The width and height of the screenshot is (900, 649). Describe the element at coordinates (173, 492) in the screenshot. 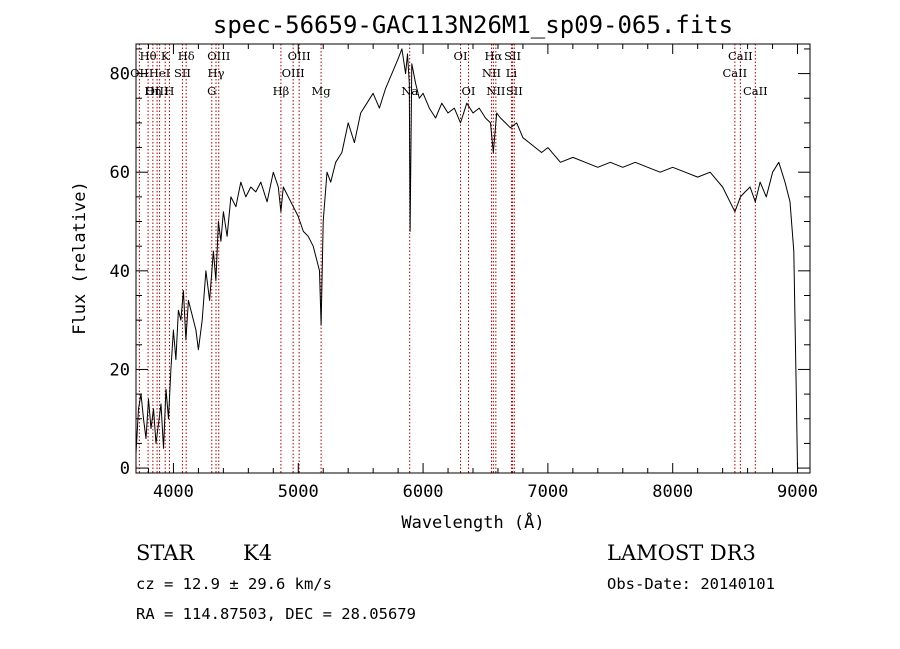

I see `x-tick-label: 4000` at that location.